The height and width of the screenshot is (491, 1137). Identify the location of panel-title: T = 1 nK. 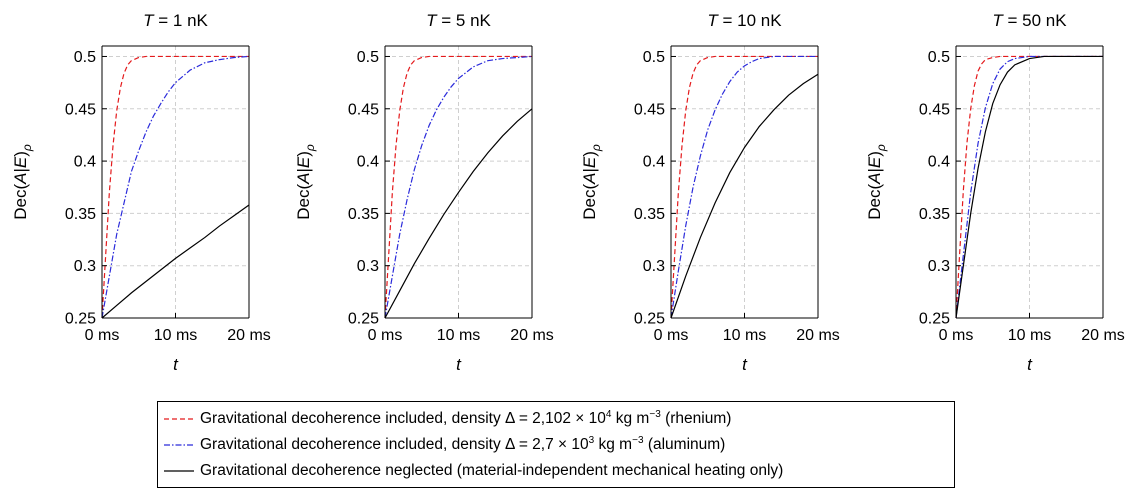
(175, 20).